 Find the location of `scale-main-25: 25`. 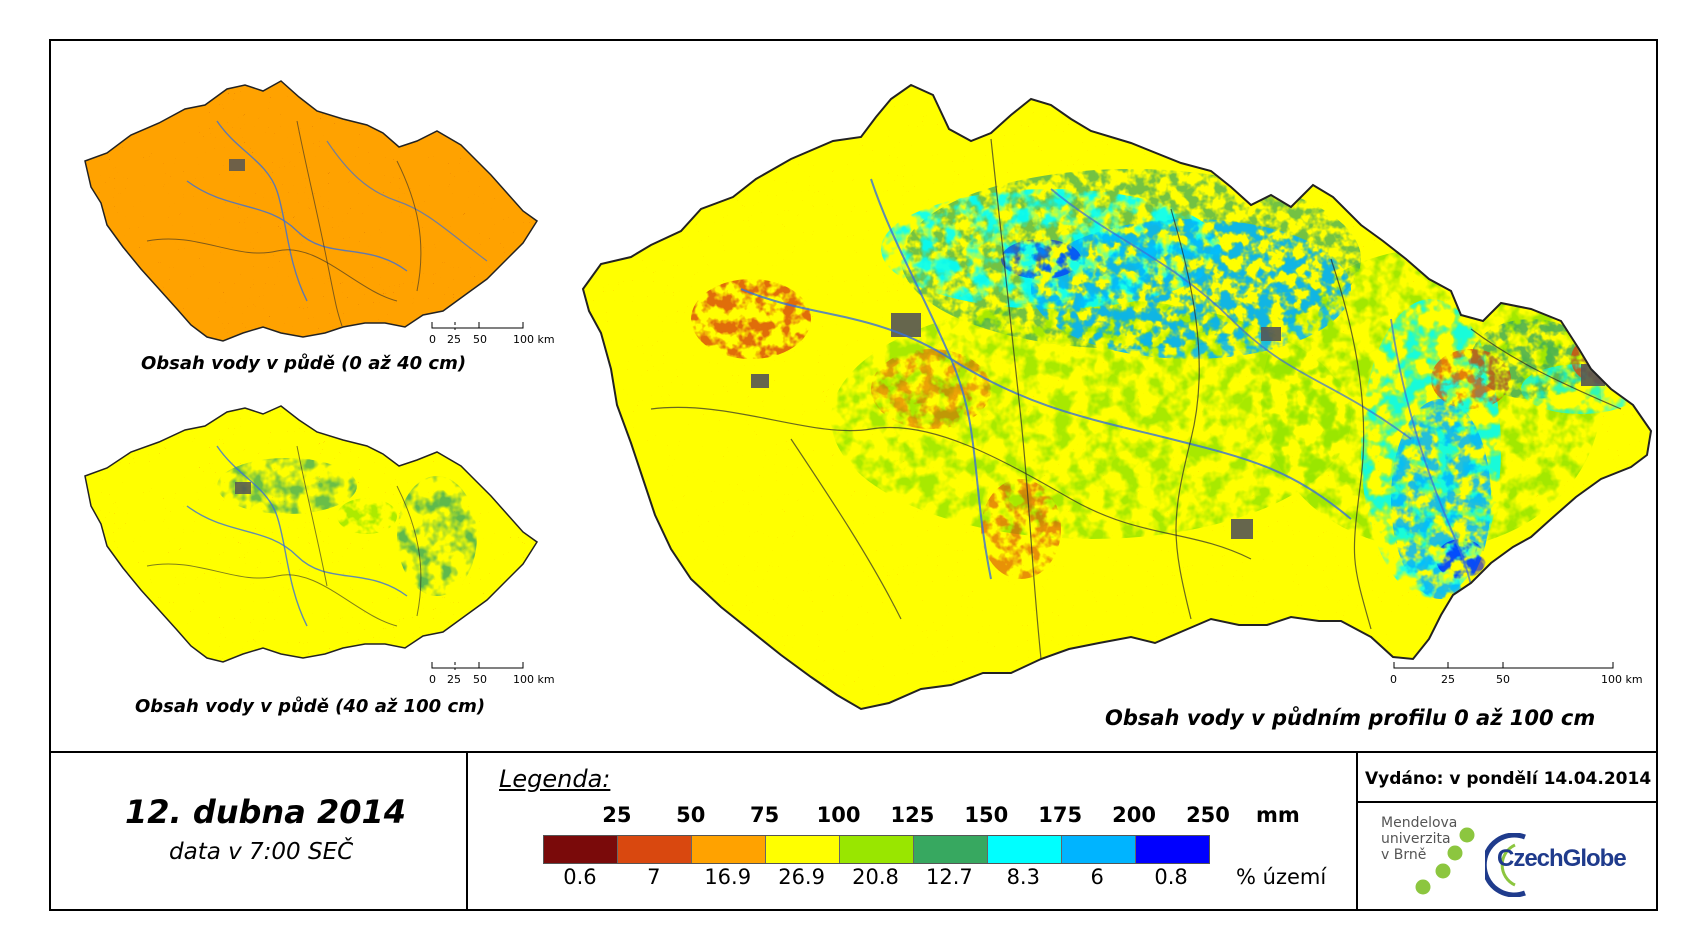

scale-main-25: 25 is located at coordinates (1448, 679).